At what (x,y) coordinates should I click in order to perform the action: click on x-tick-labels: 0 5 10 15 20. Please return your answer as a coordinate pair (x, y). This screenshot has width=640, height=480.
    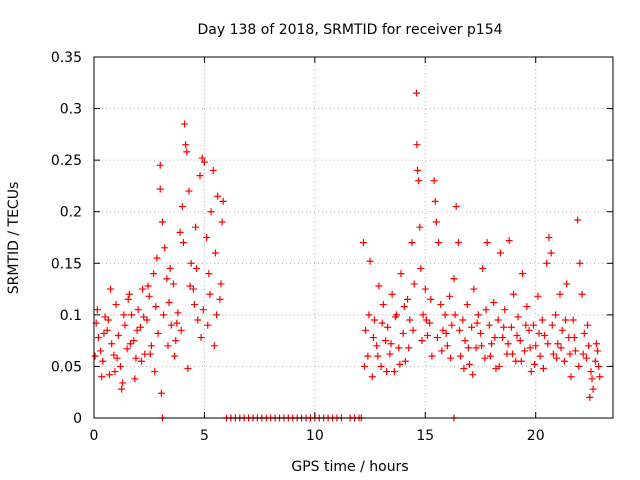
    Looking at the image, I should click on (317, 436).